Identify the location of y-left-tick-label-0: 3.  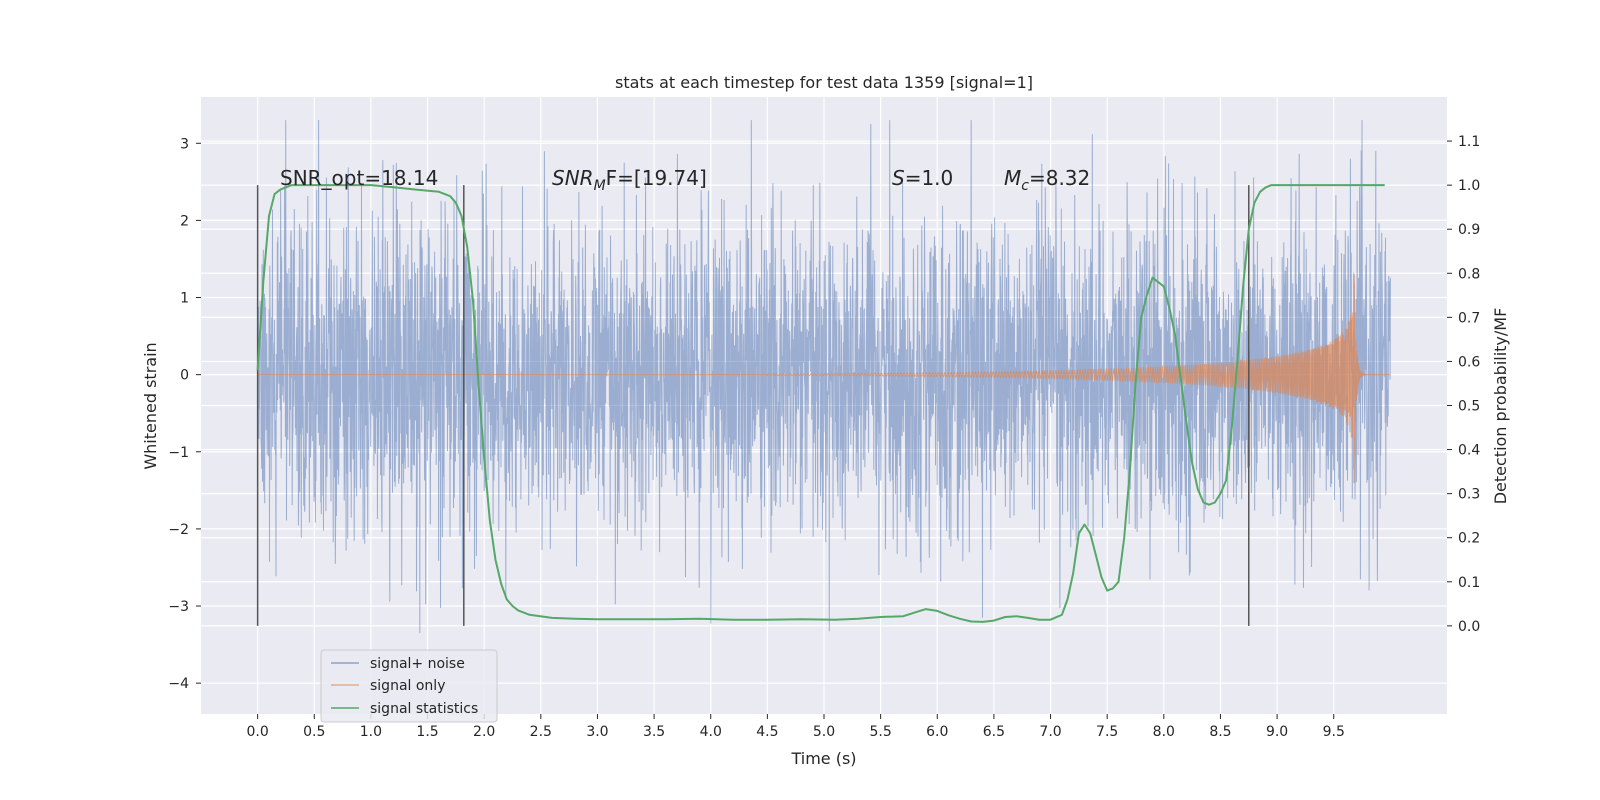
(184, 144).